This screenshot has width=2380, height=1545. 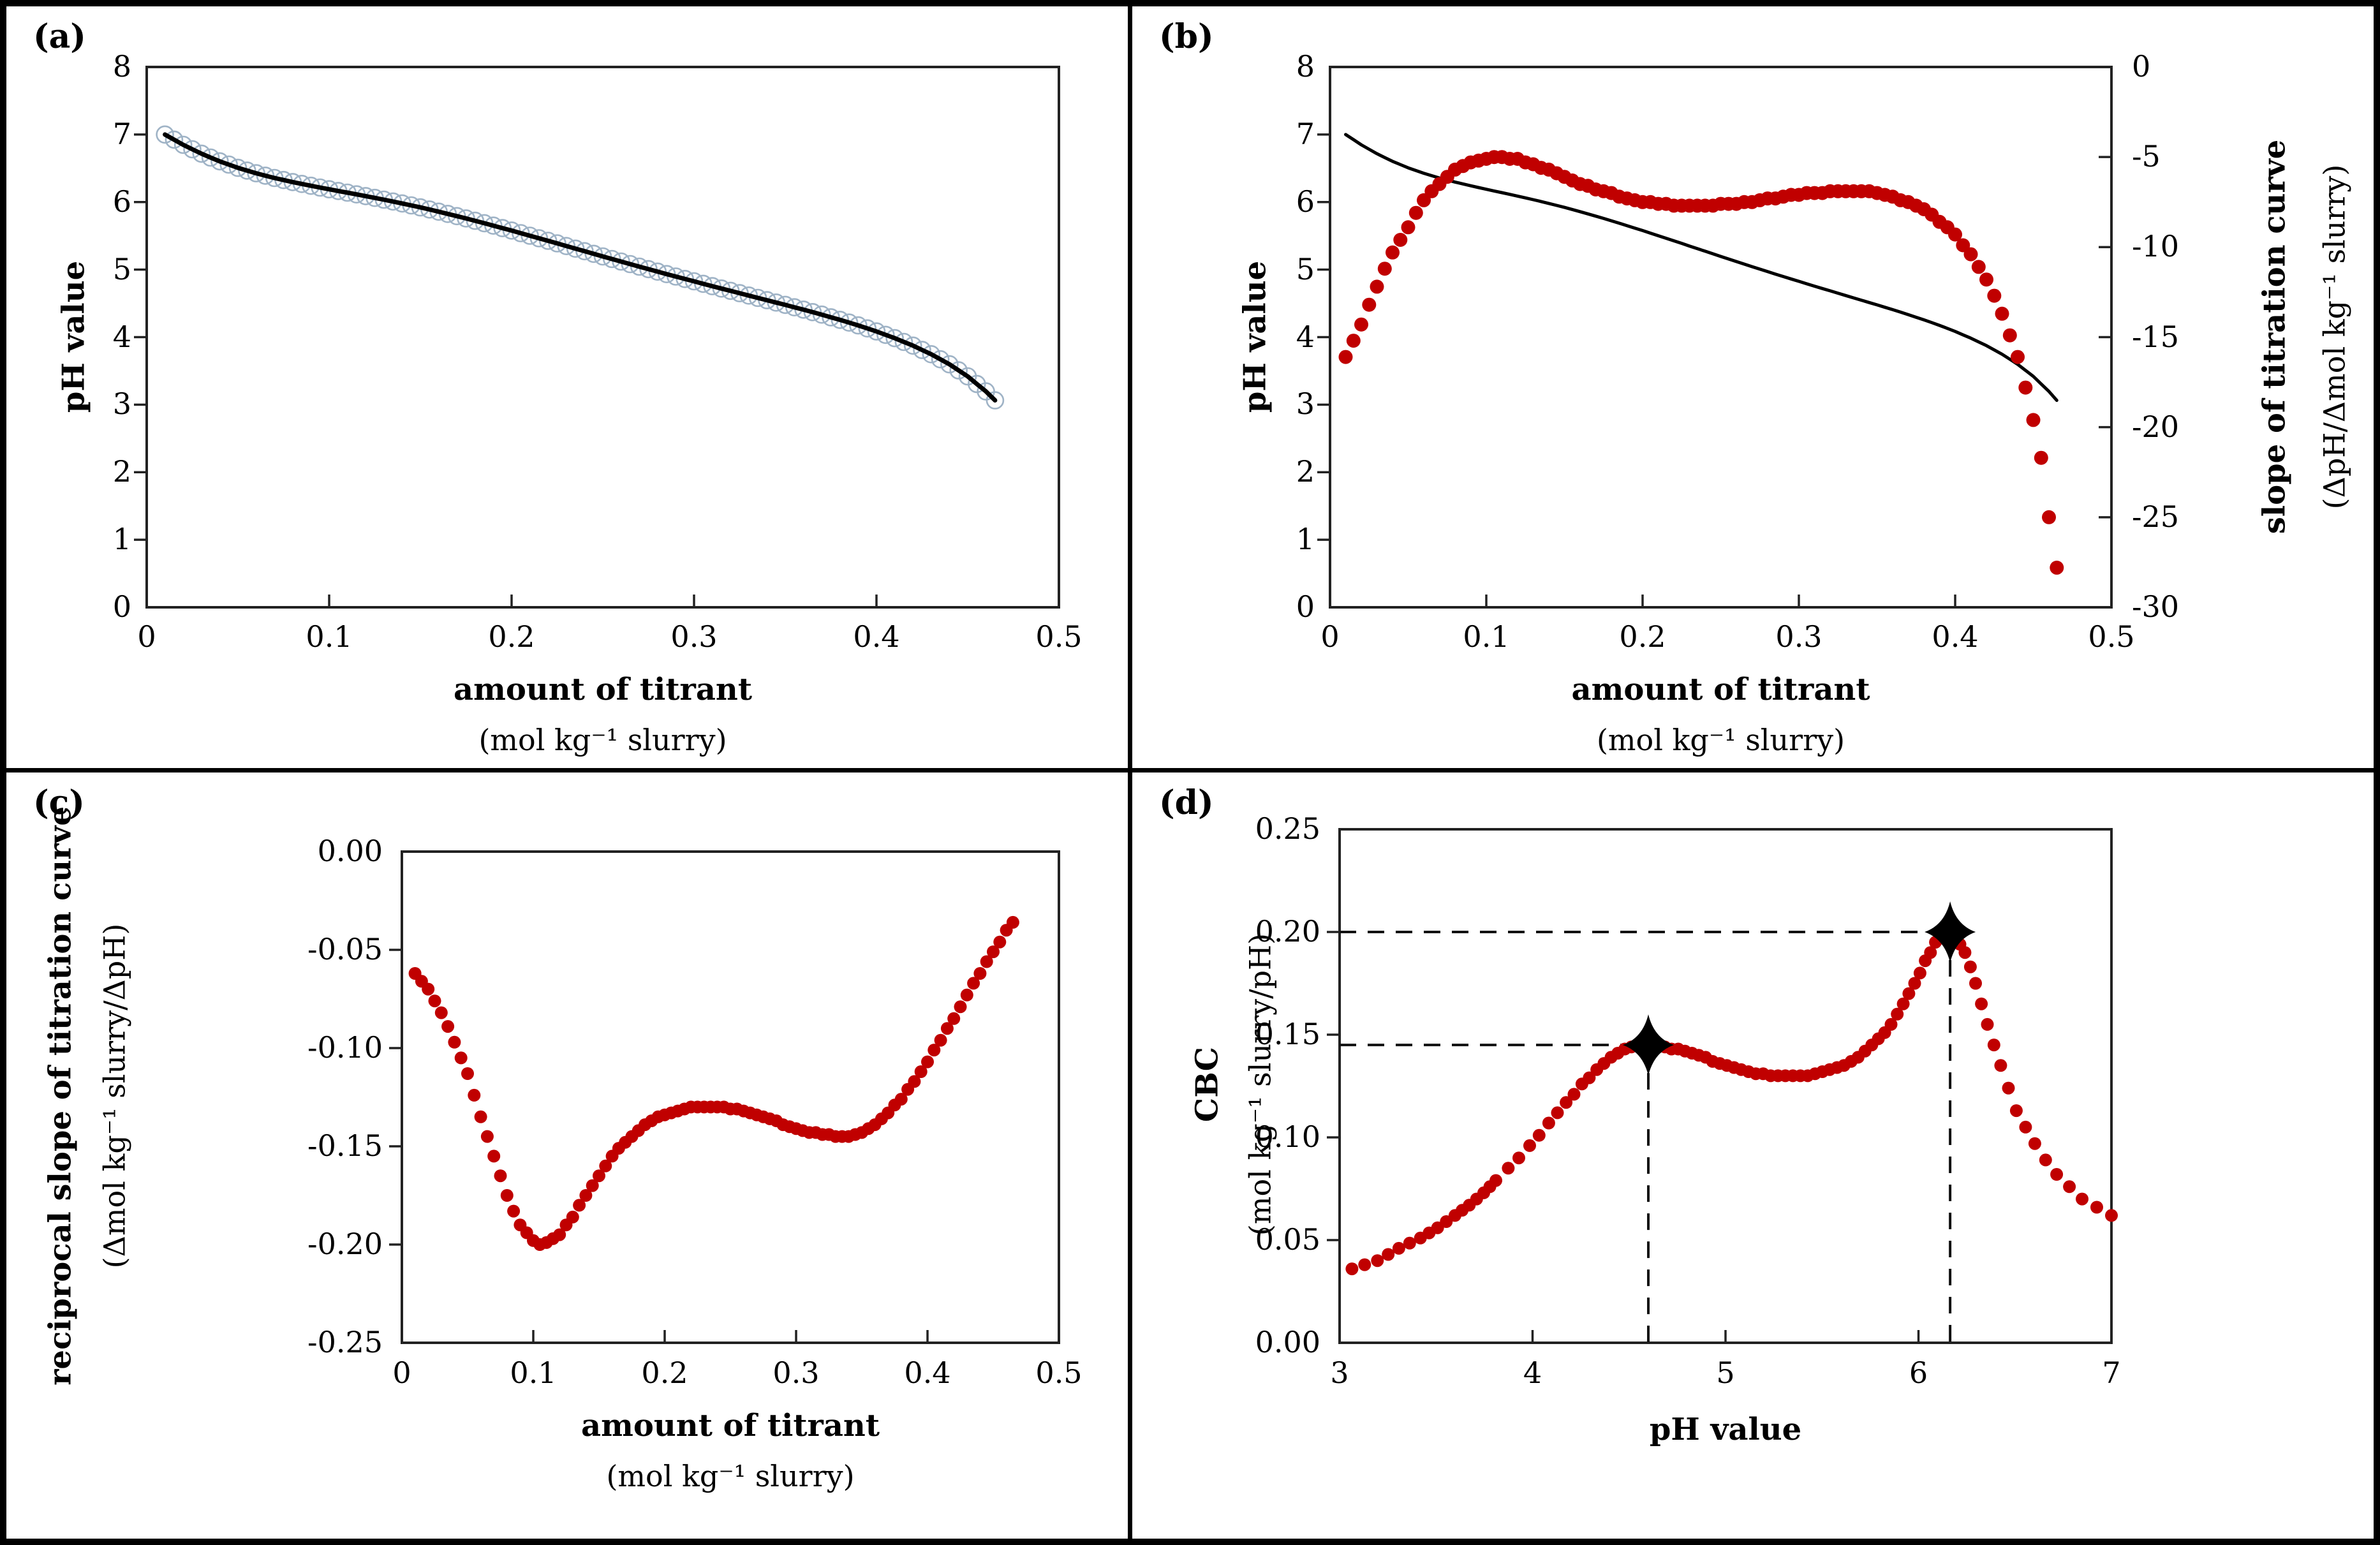 What do you see at coordinates (2156, 247) in the screenshot?
I see `y2-tick-label-b--10: -10` at bounding box center [2156, 247].